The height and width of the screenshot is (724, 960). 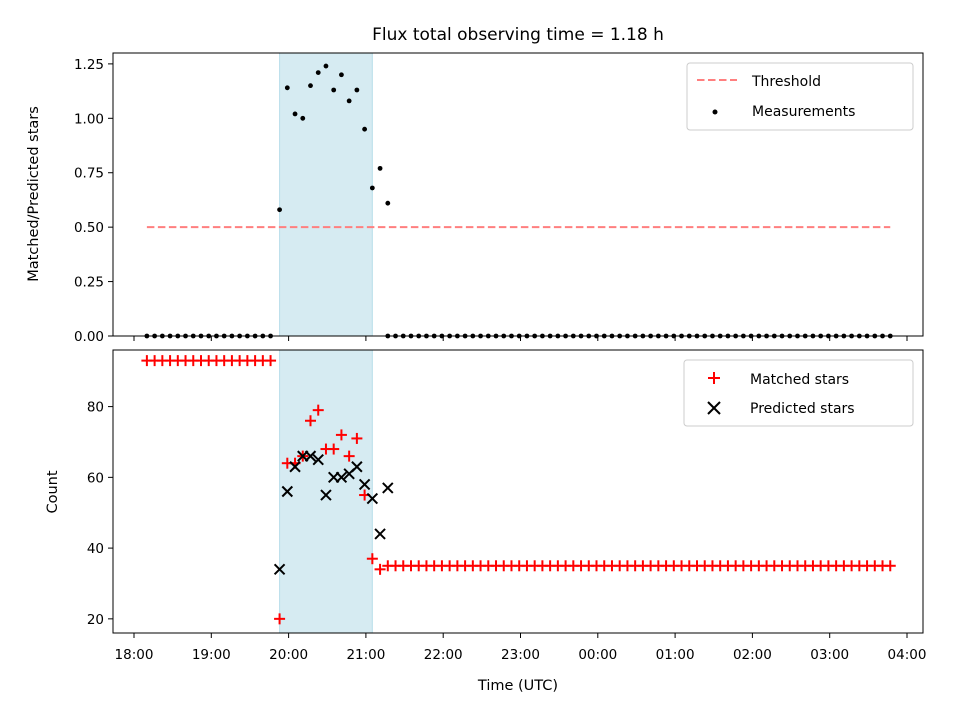 What do you see at coordinates (365, 655) in the screenshot?
I see `x-tick-label: 21:00` at bounding box center [365, 655].